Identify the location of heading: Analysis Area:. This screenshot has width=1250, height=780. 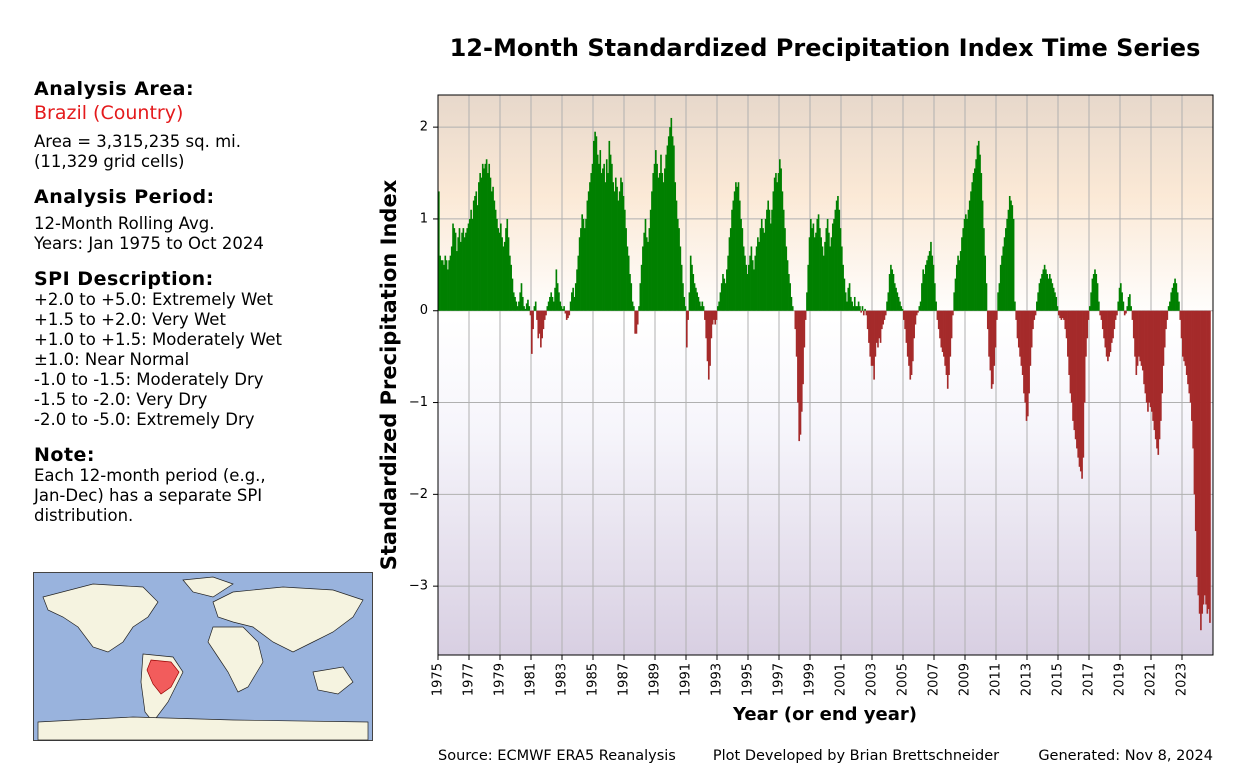
(114, 89).